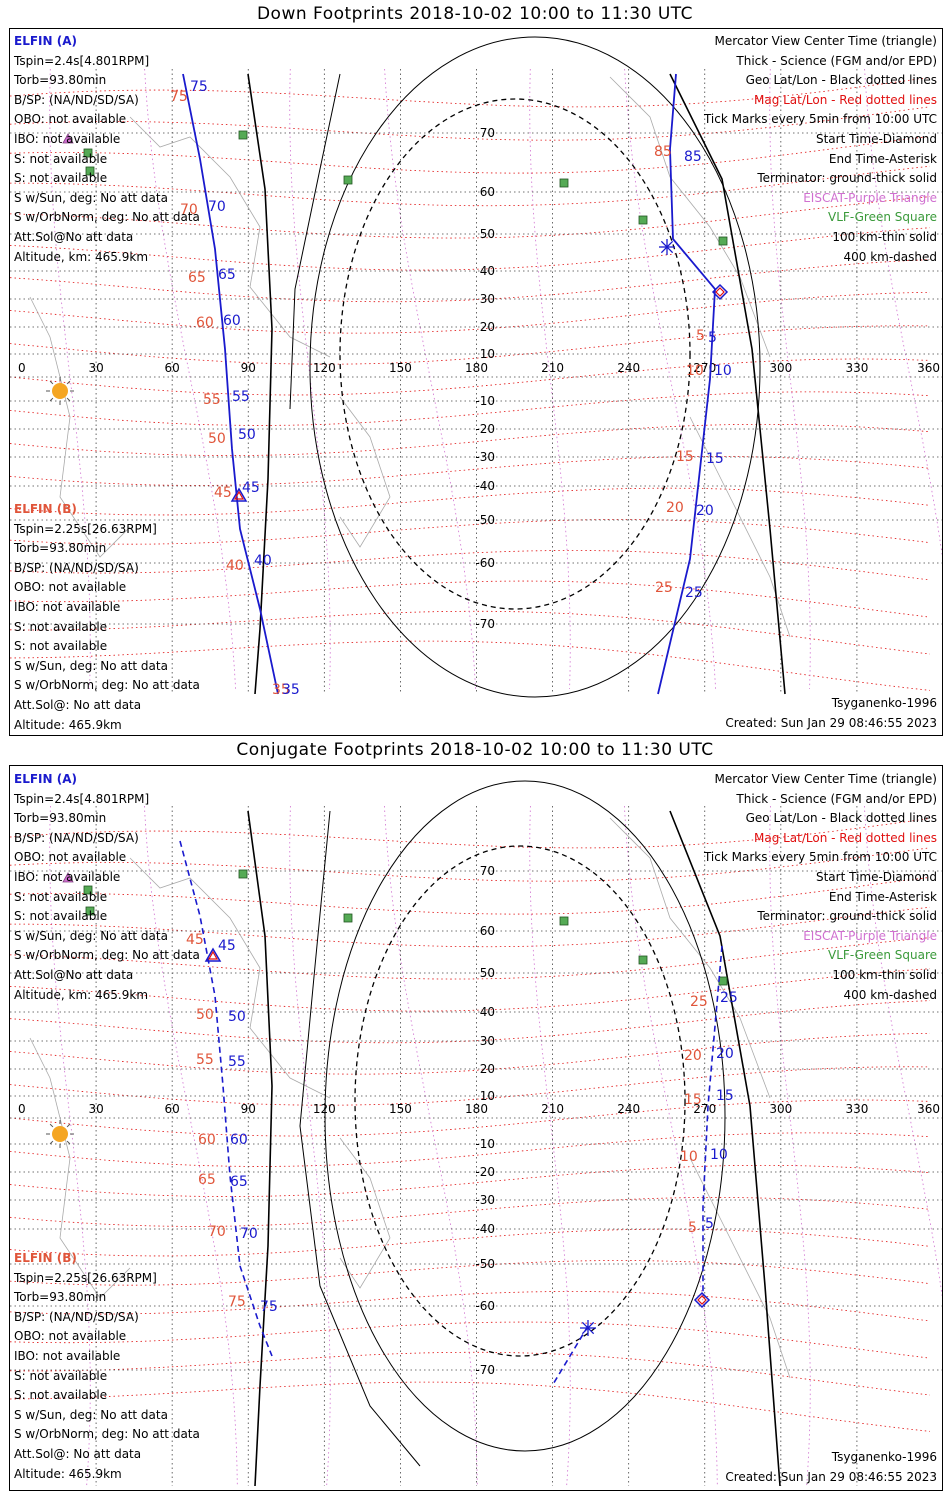  I want to click on track-tick-label-orange: 50, so click(217, 439).